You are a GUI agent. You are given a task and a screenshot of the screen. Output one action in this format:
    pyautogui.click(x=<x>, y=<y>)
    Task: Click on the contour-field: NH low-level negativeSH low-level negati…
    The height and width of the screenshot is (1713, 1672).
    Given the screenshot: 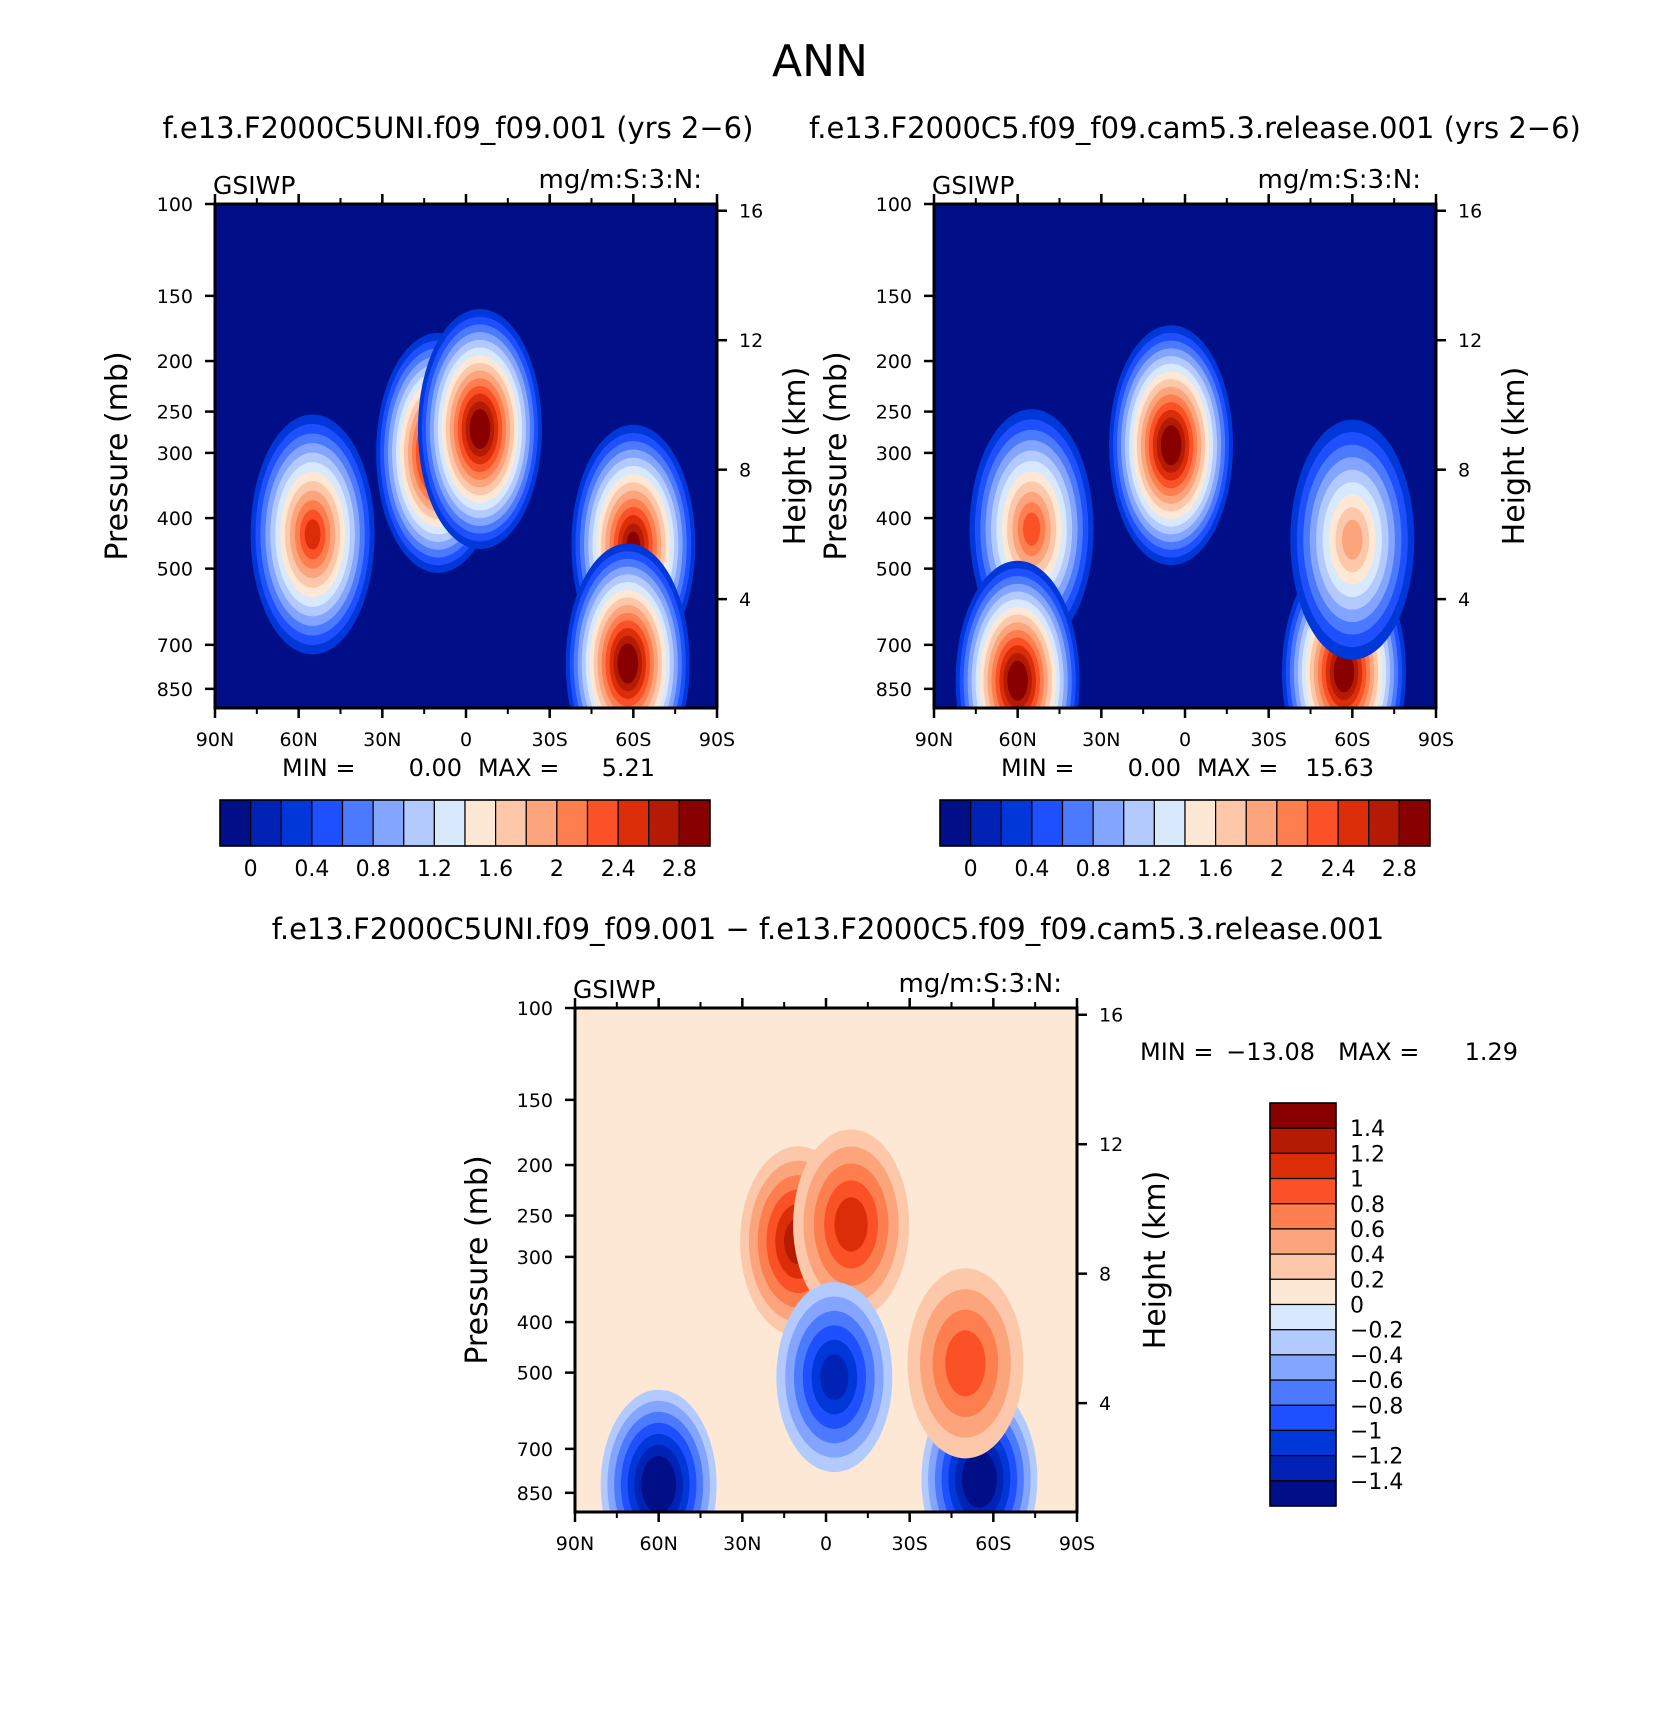 What is the action you would take?
    pyautogui.click(x=826, y=1260)
    